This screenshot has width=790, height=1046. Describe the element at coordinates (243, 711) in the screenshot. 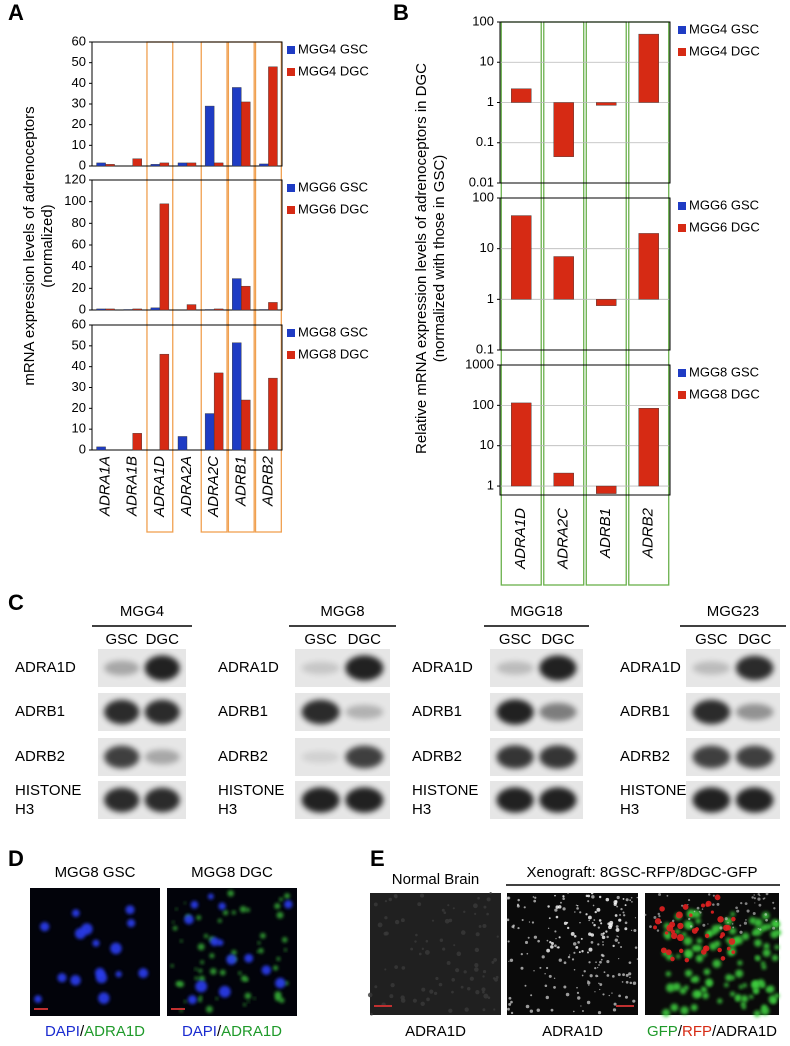

I see `row-label: ADRB1` at that location.